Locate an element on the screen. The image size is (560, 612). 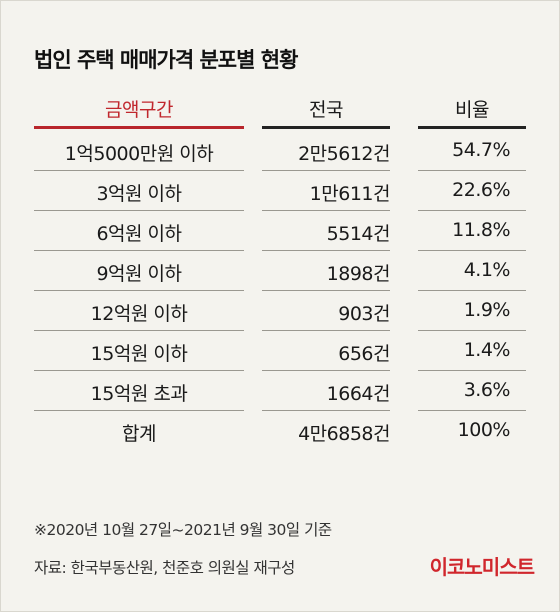
table-row: 15억원 초과 1664건 3.6% is located at coordinates (280, 391).